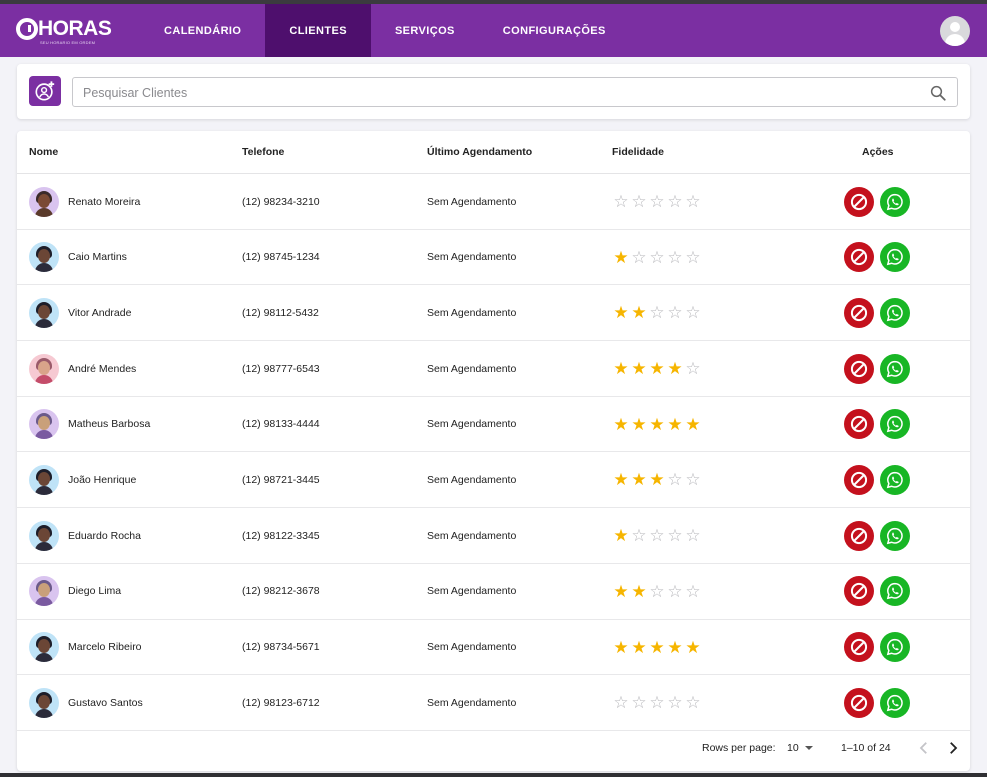  Describe the element at coordinates (800, 748) in the screenshot. I see `rows-per-page-select: 10` at that location.